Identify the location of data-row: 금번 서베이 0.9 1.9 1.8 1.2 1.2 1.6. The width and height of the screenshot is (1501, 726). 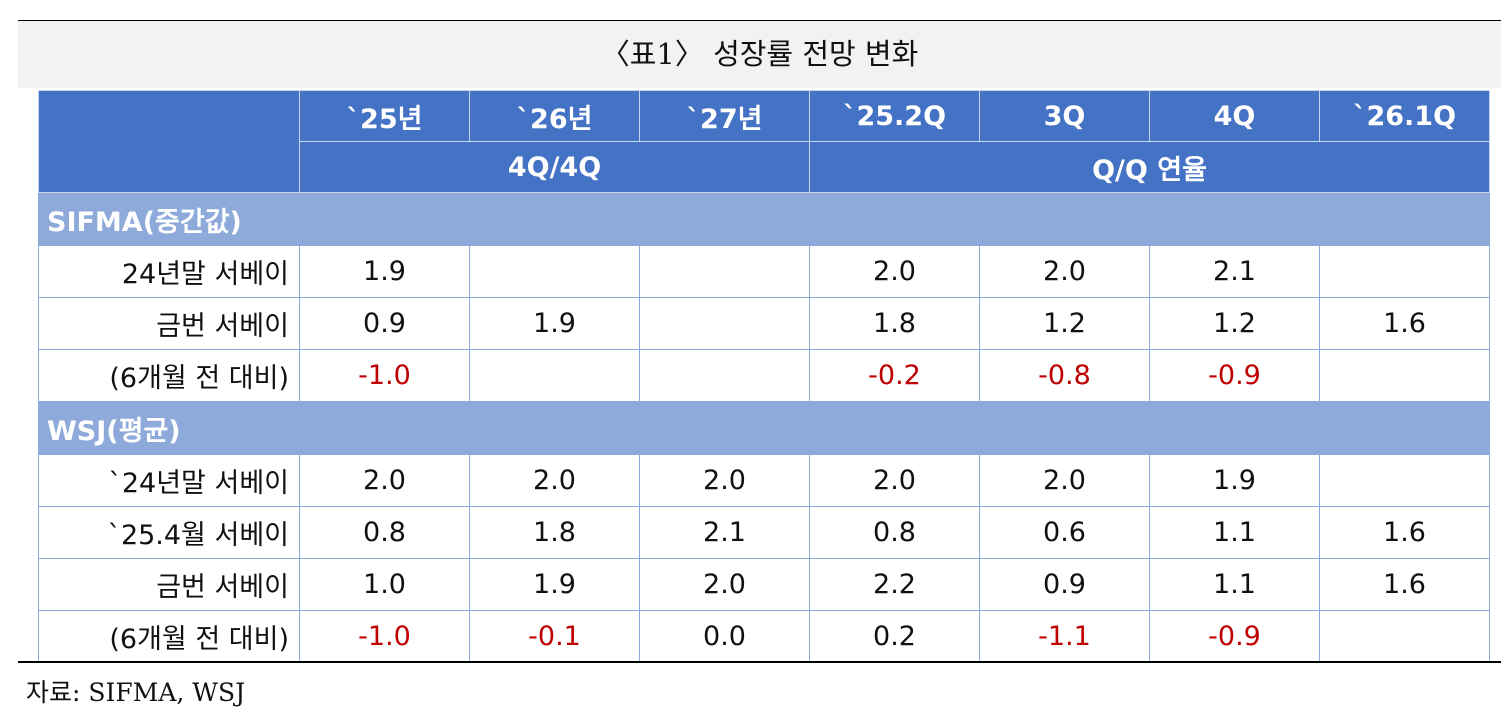
(764, 323).